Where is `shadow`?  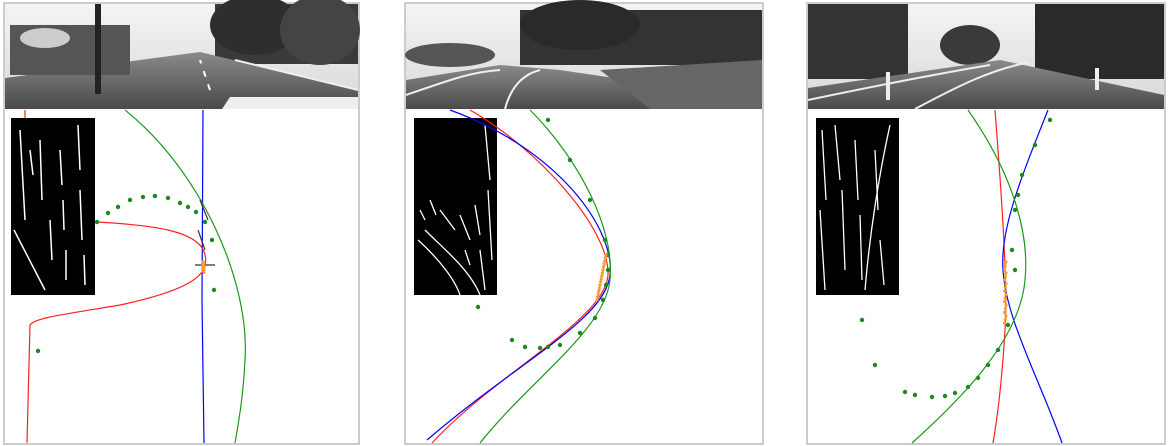
shadow is located at coordinates (681, 84).